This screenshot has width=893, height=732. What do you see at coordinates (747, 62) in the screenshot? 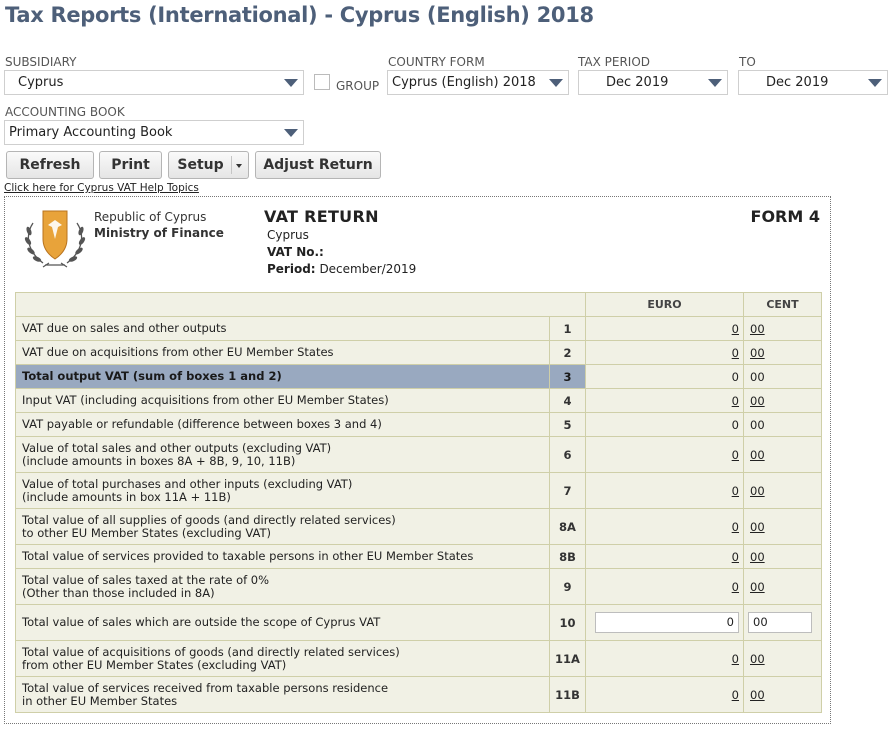
I see `to-label: TO` at bounding box center [747, 62].